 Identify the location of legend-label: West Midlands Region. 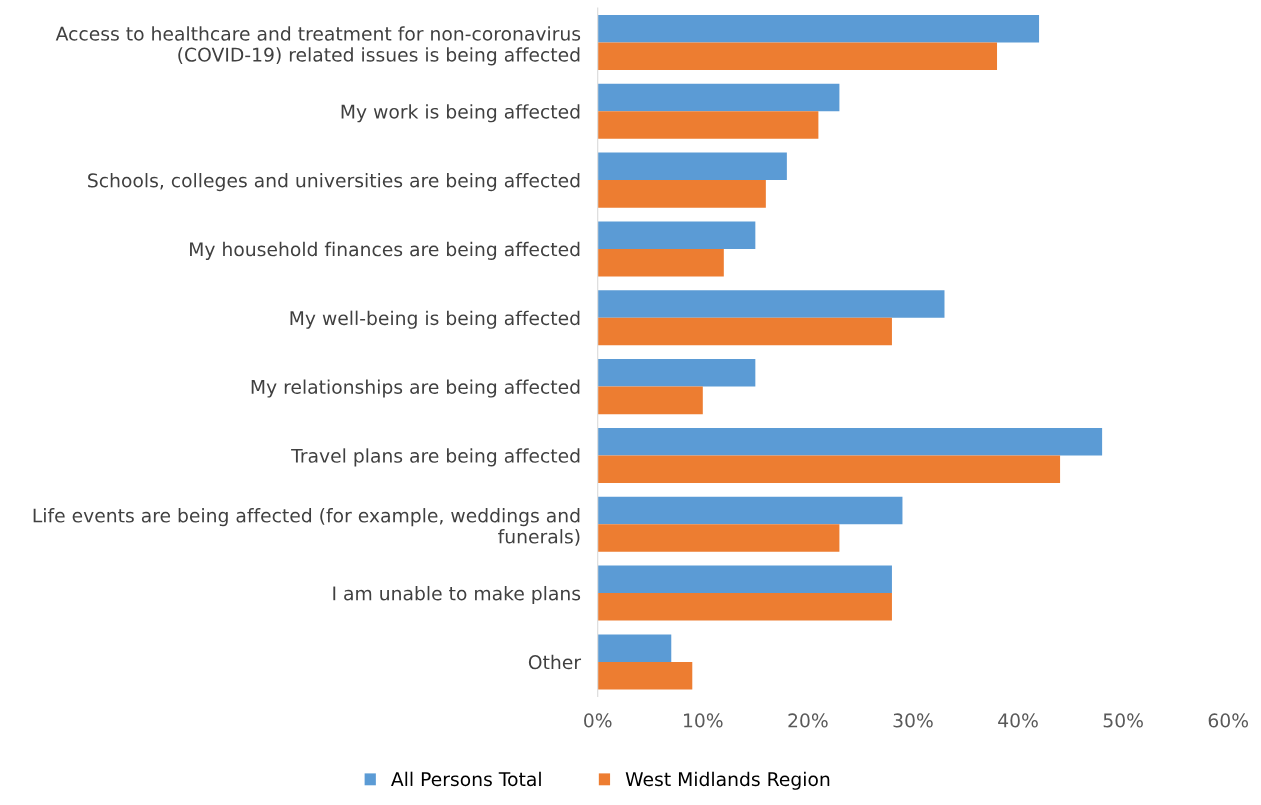
(727, 780).